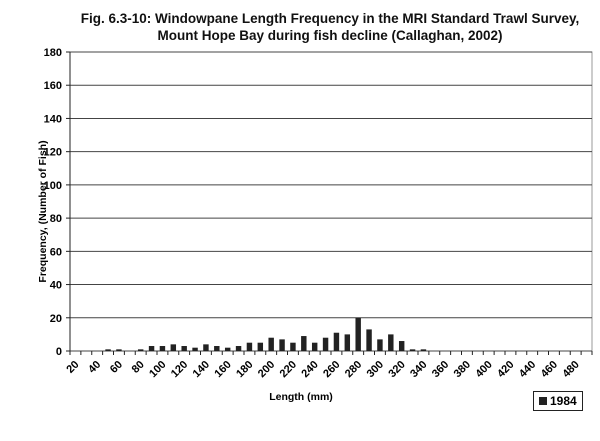  Describe the element at coordinates (549, 369) in the screenshot. I see `x-tick-label: 460` at that location.